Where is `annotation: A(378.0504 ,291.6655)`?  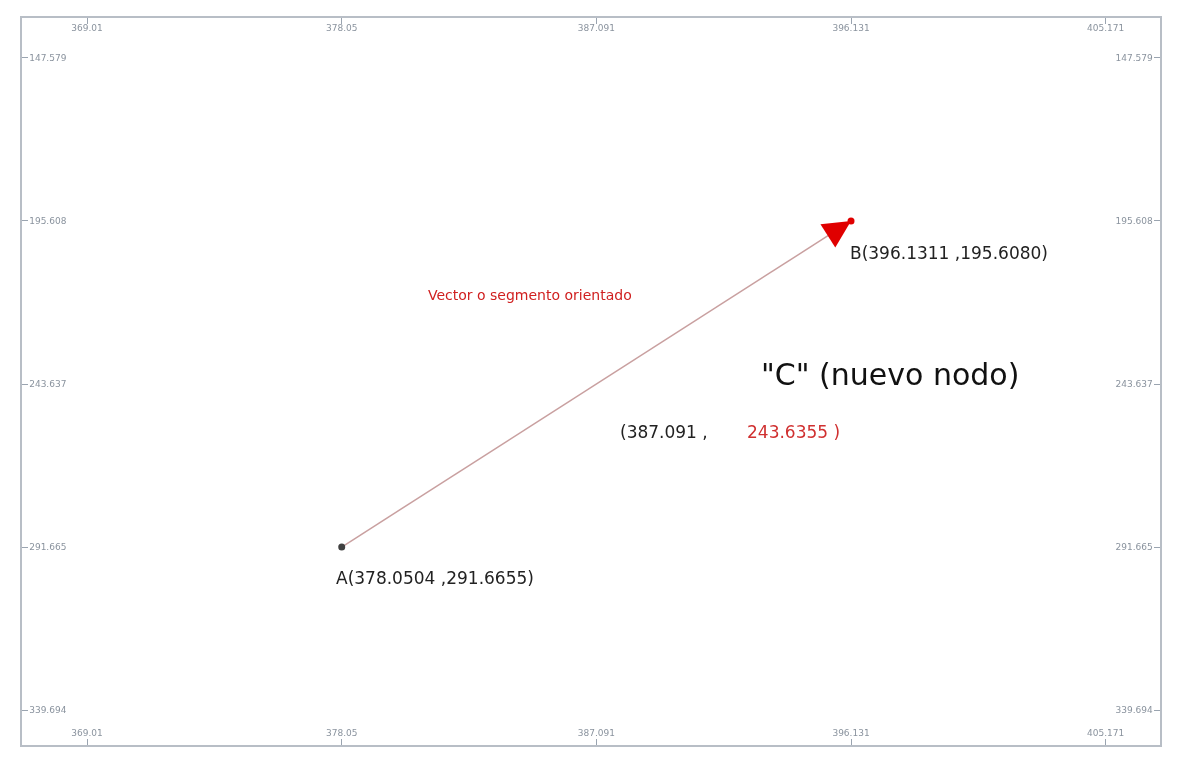
annotation: A(378.0504 ,291.6655) is located at coordinates (435, 578).